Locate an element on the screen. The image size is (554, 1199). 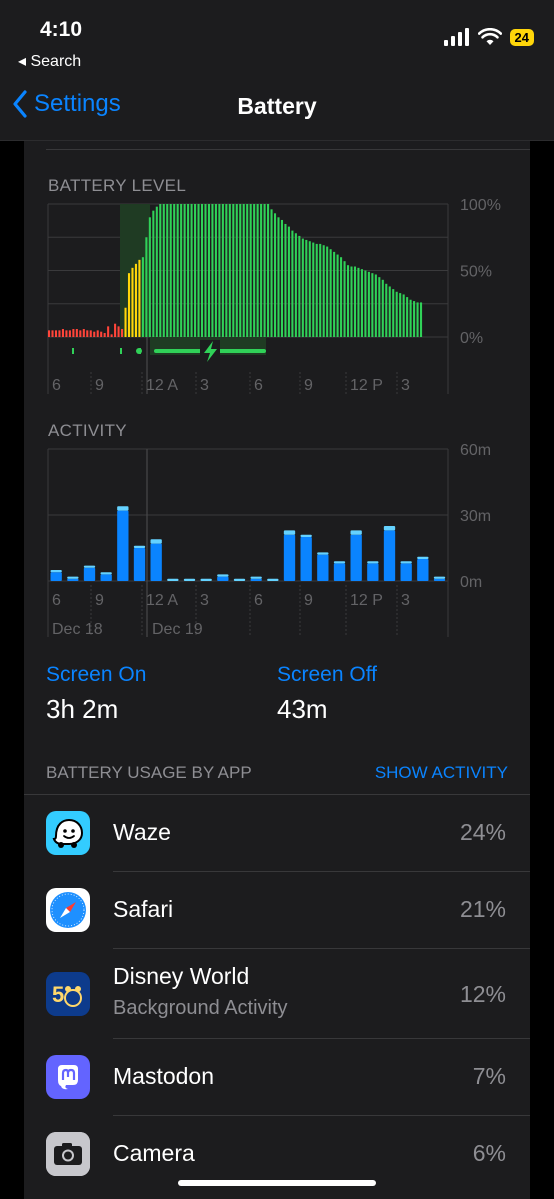
app-name: Waze is located at coordinates (142, 832).